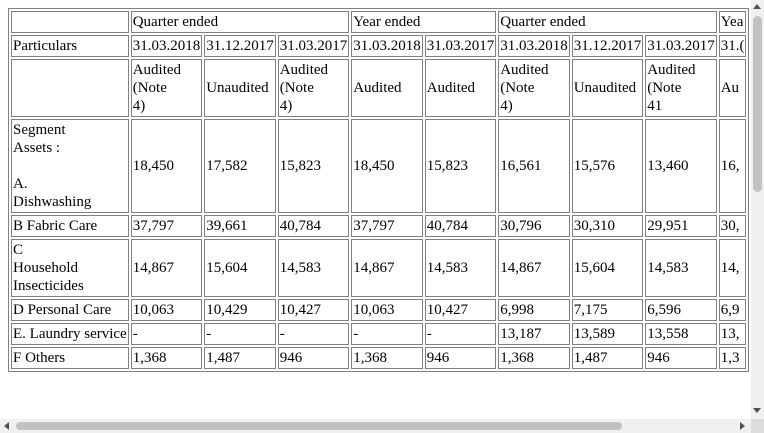 The height and width of the screenshot is (433, 764). I want to click on value-cell-truncated: 16,, so click(732, 166).